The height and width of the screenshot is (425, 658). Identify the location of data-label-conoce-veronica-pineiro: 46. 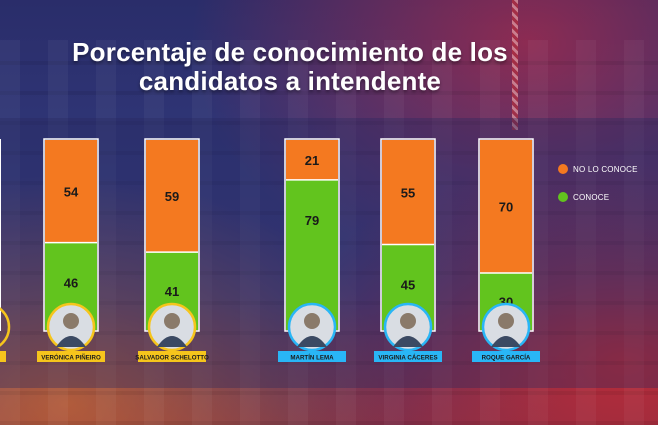
(71, 283).